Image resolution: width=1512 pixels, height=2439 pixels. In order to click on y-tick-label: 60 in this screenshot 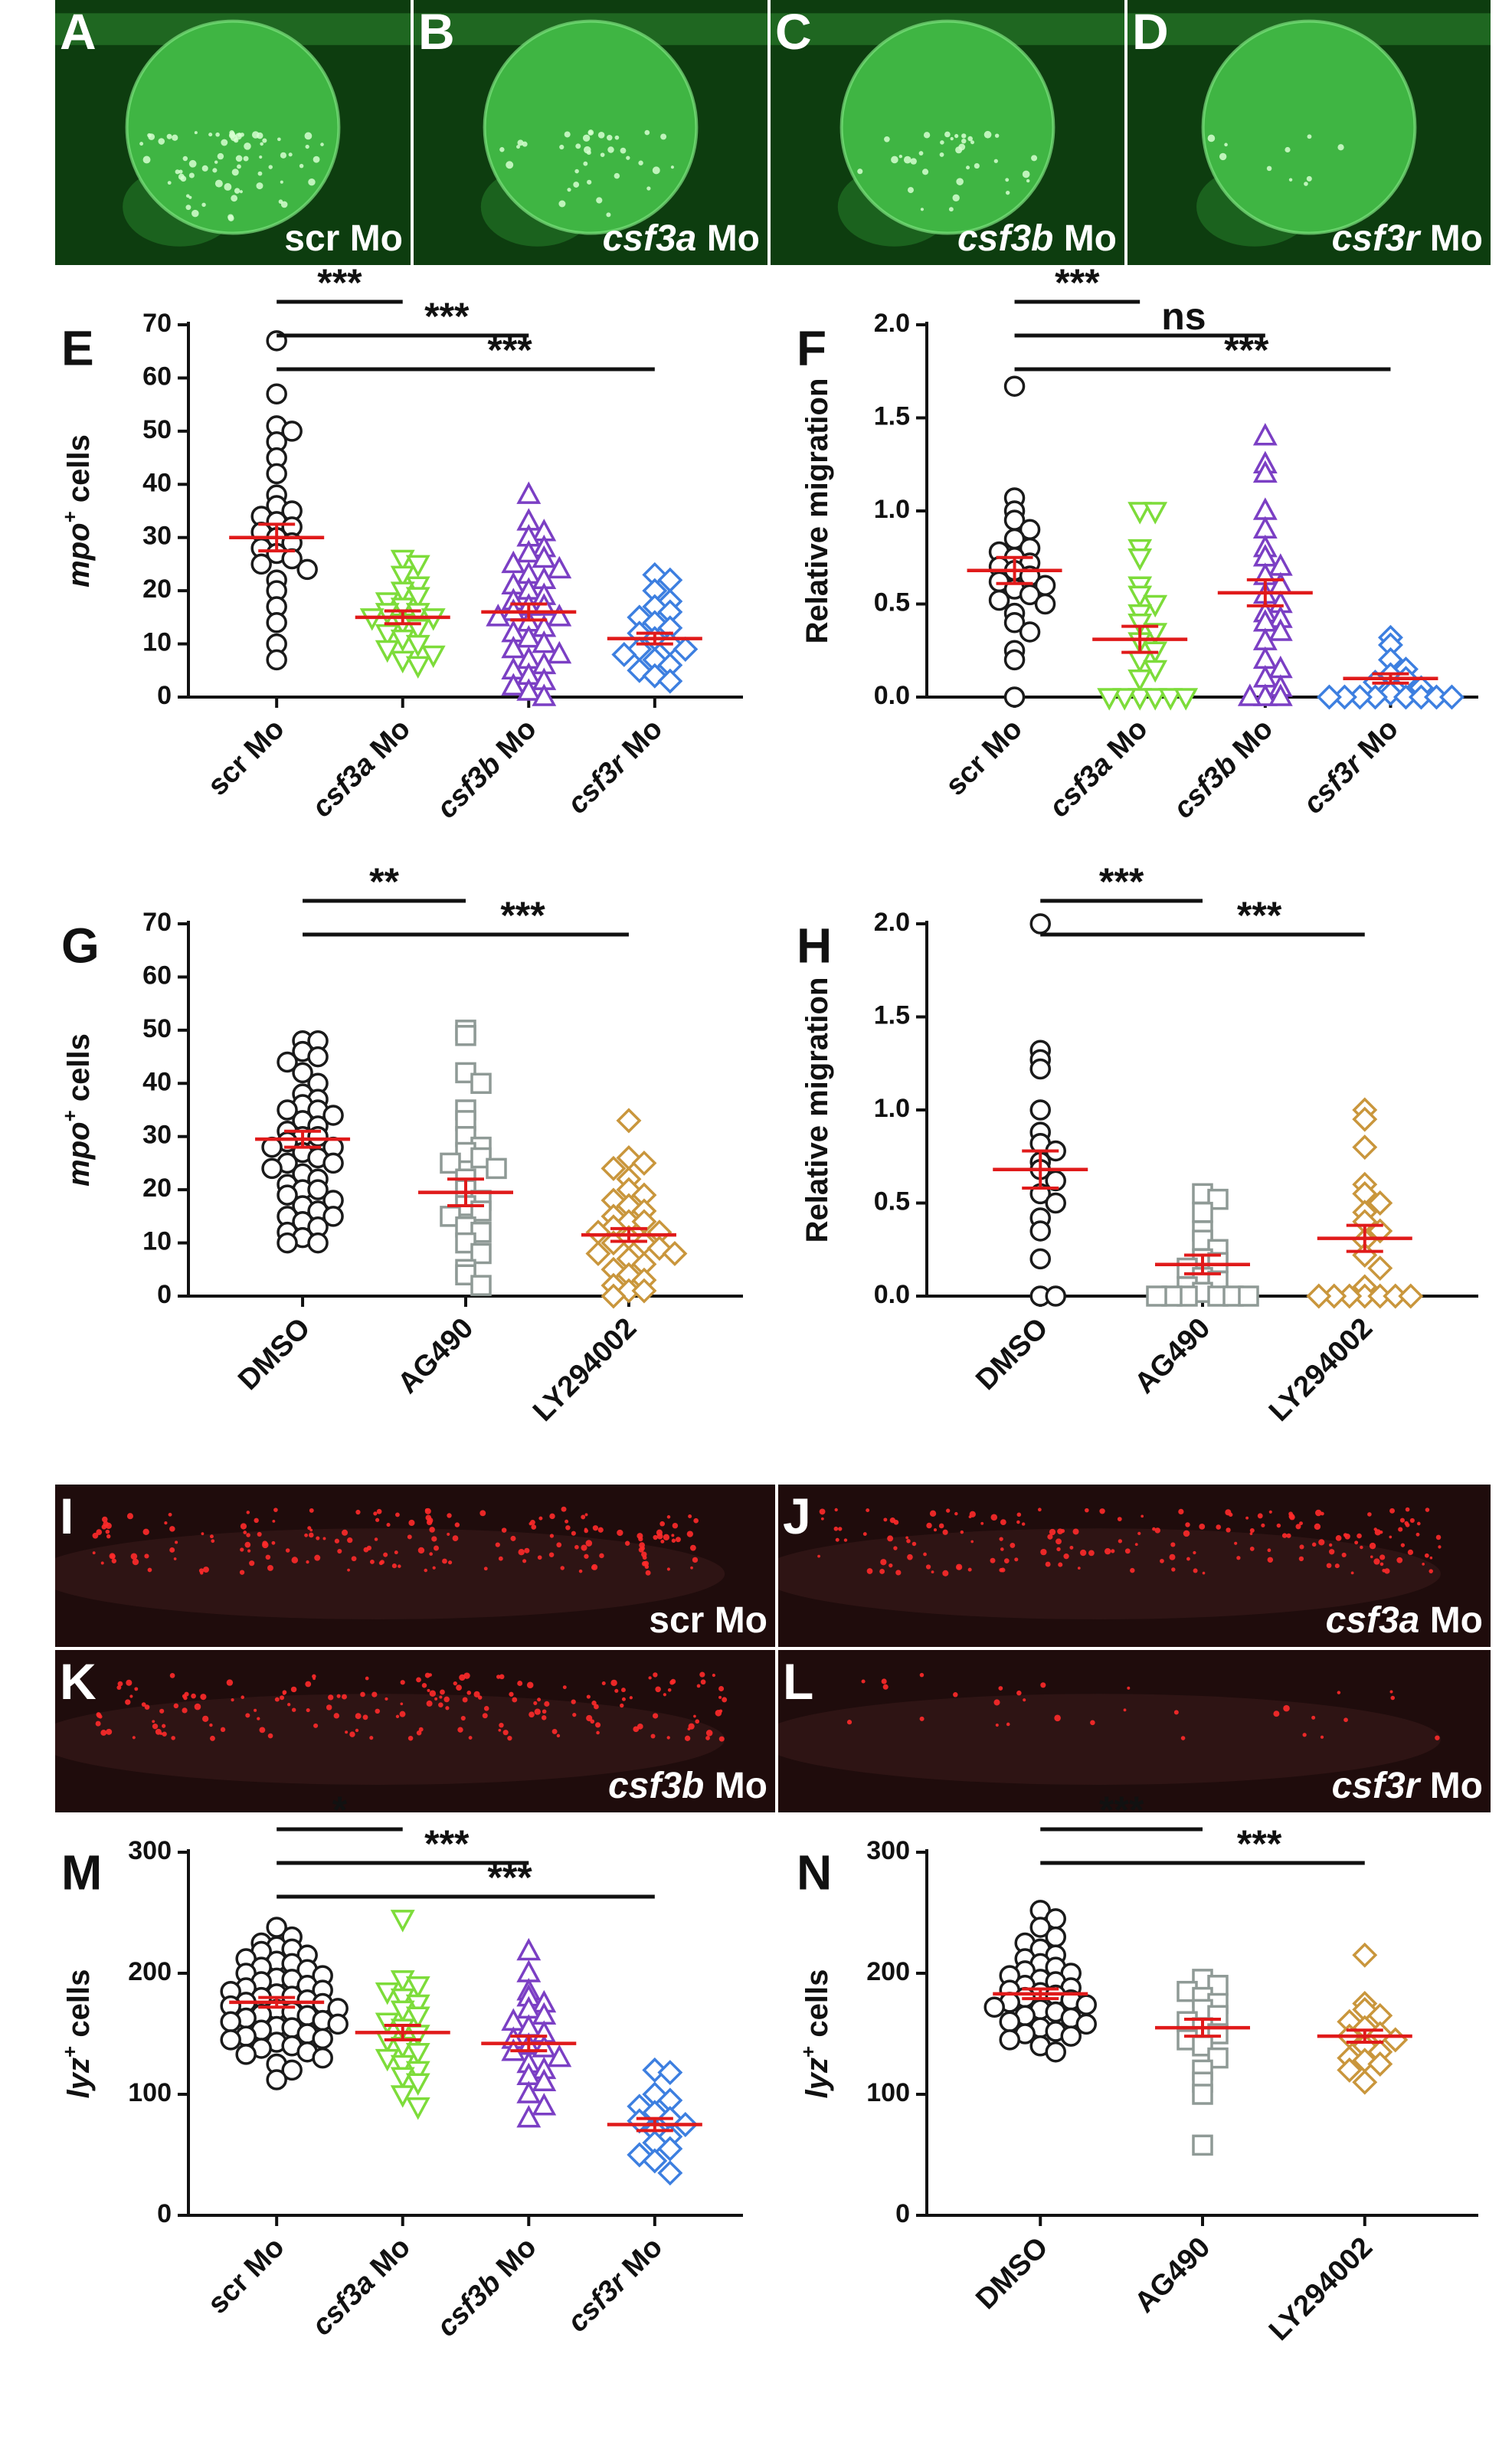, I will do `click(157, 976)`.